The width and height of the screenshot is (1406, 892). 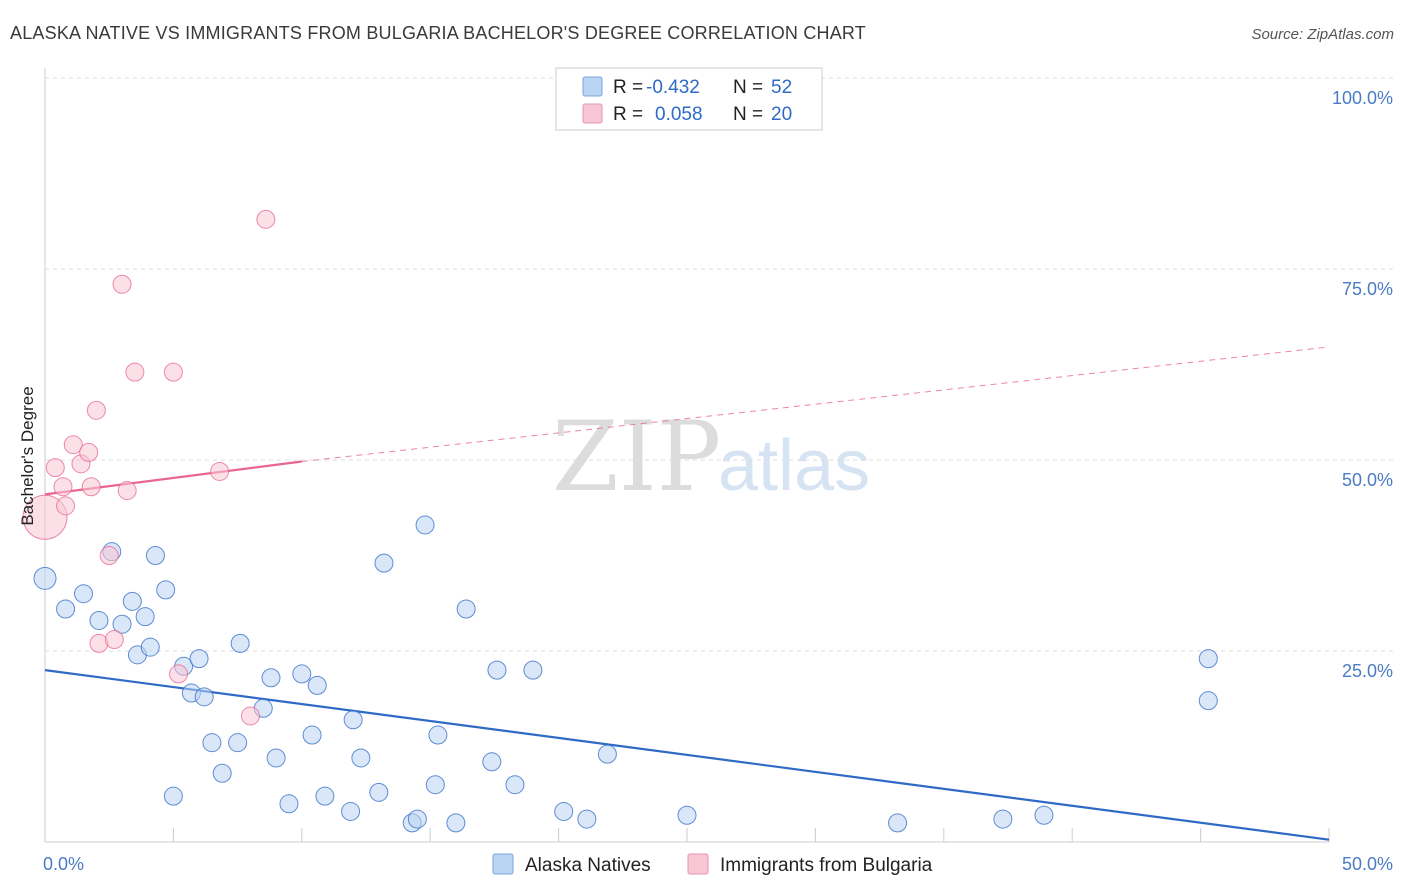 I want to click on legend-r-value-1: -0.432, so click(x=673, y=87).